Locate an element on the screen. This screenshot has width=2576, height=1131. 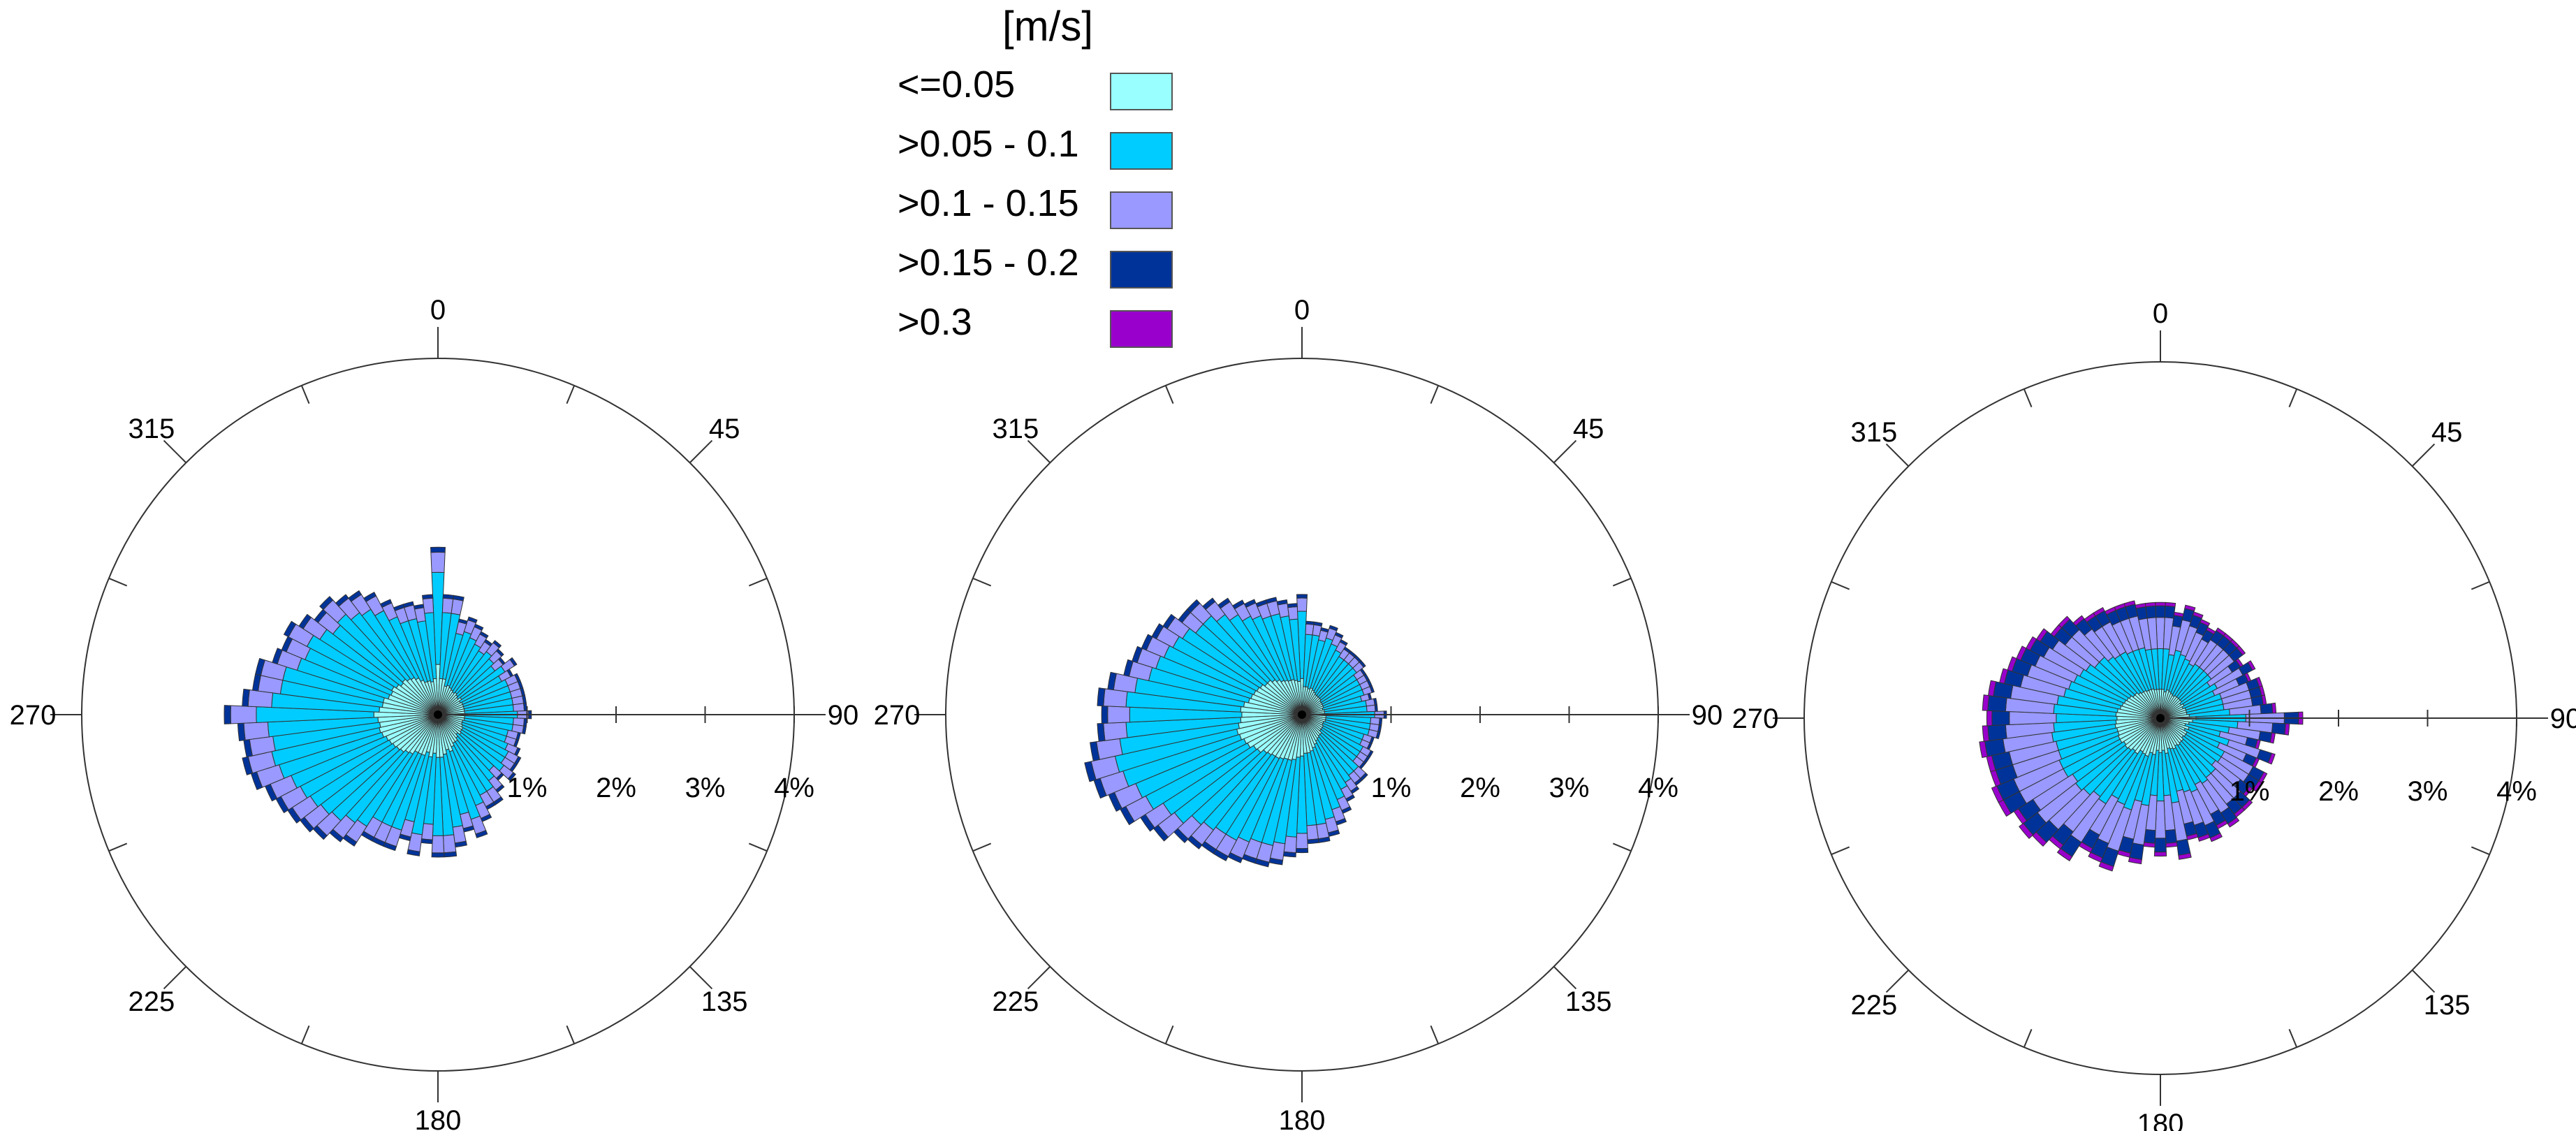
legend-label-0: <=0.05 is located at coordinates (956, 84).